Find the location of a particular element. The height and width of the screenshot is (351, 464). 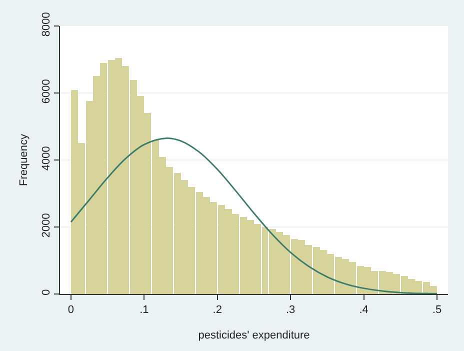

x-tick-label: .2 is located at coordinates (217, 310).